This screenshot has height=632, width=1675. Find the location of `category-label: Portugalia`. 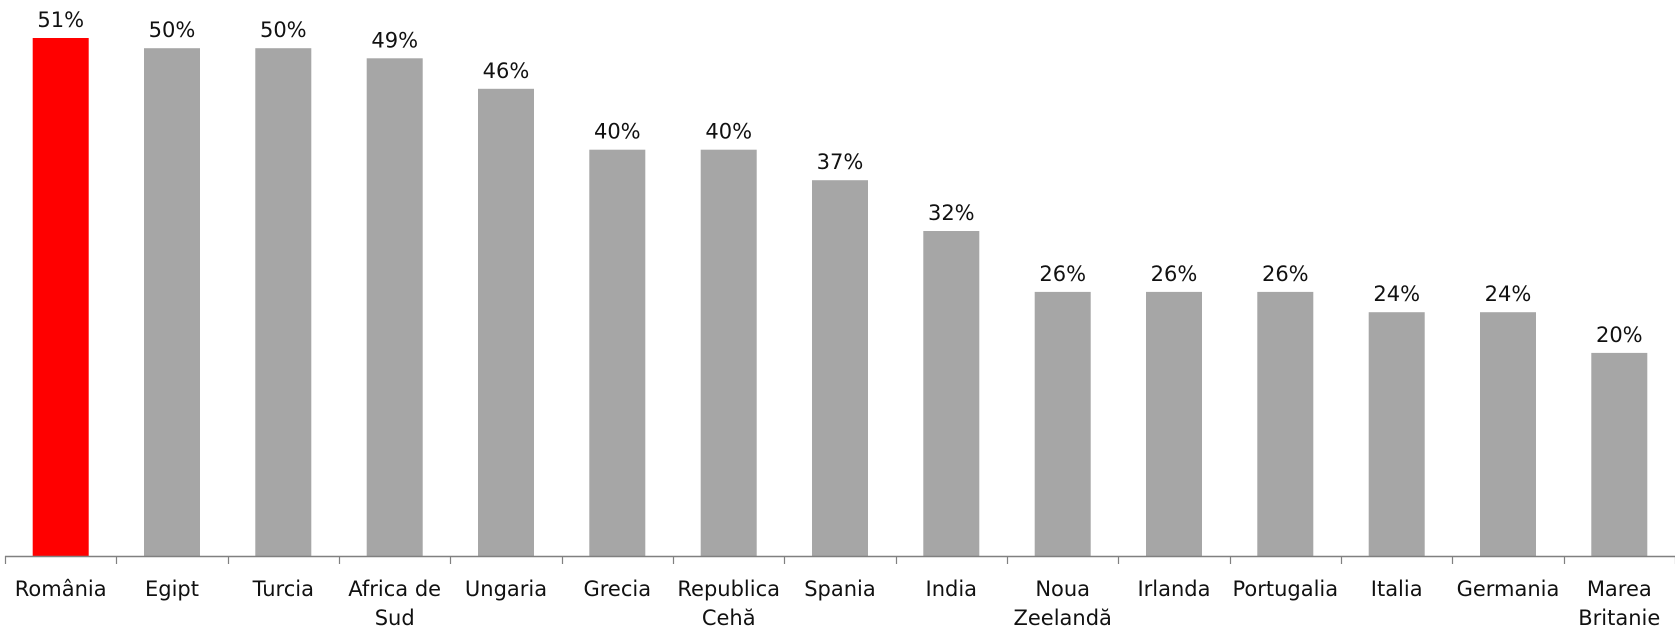

category-label: Portugalia is located at coordinates (1285, 589).